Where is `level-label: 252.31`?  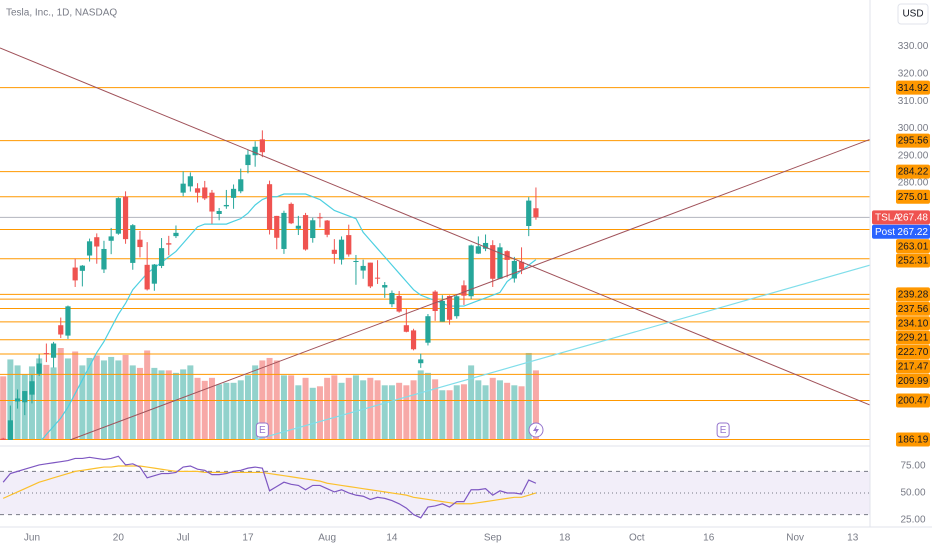
level-label: 252.31 is located at coordinates (913, 261).